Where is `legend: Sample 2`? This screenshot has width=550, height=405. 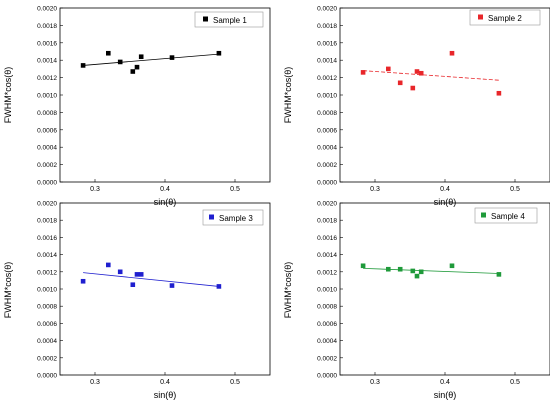
legend: Sample 2 is located at coordinates (505, 17).